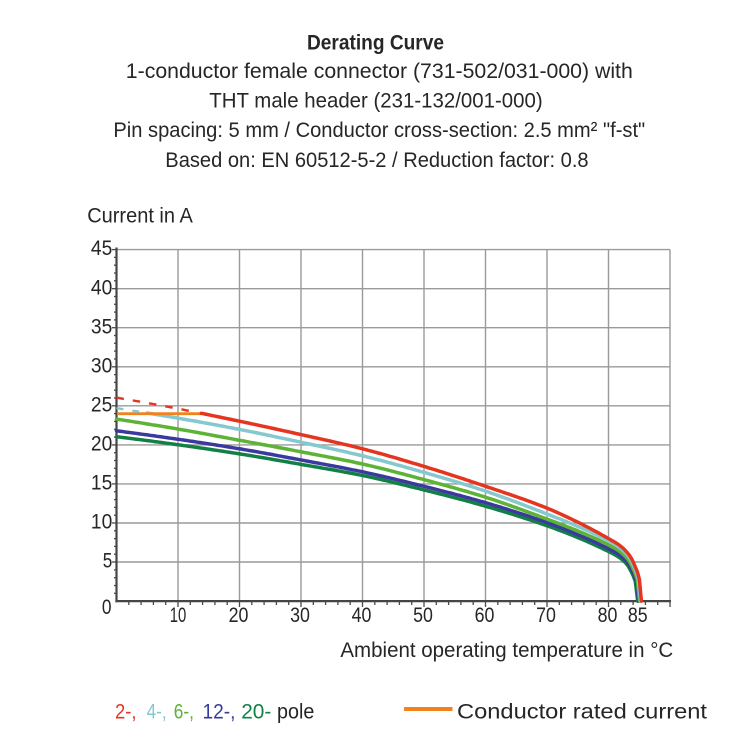 This screenshot has height=750, width=750. Describe the element at coordinates (108, 561) in the screenshot. I see `svg-text: 5` at that location.